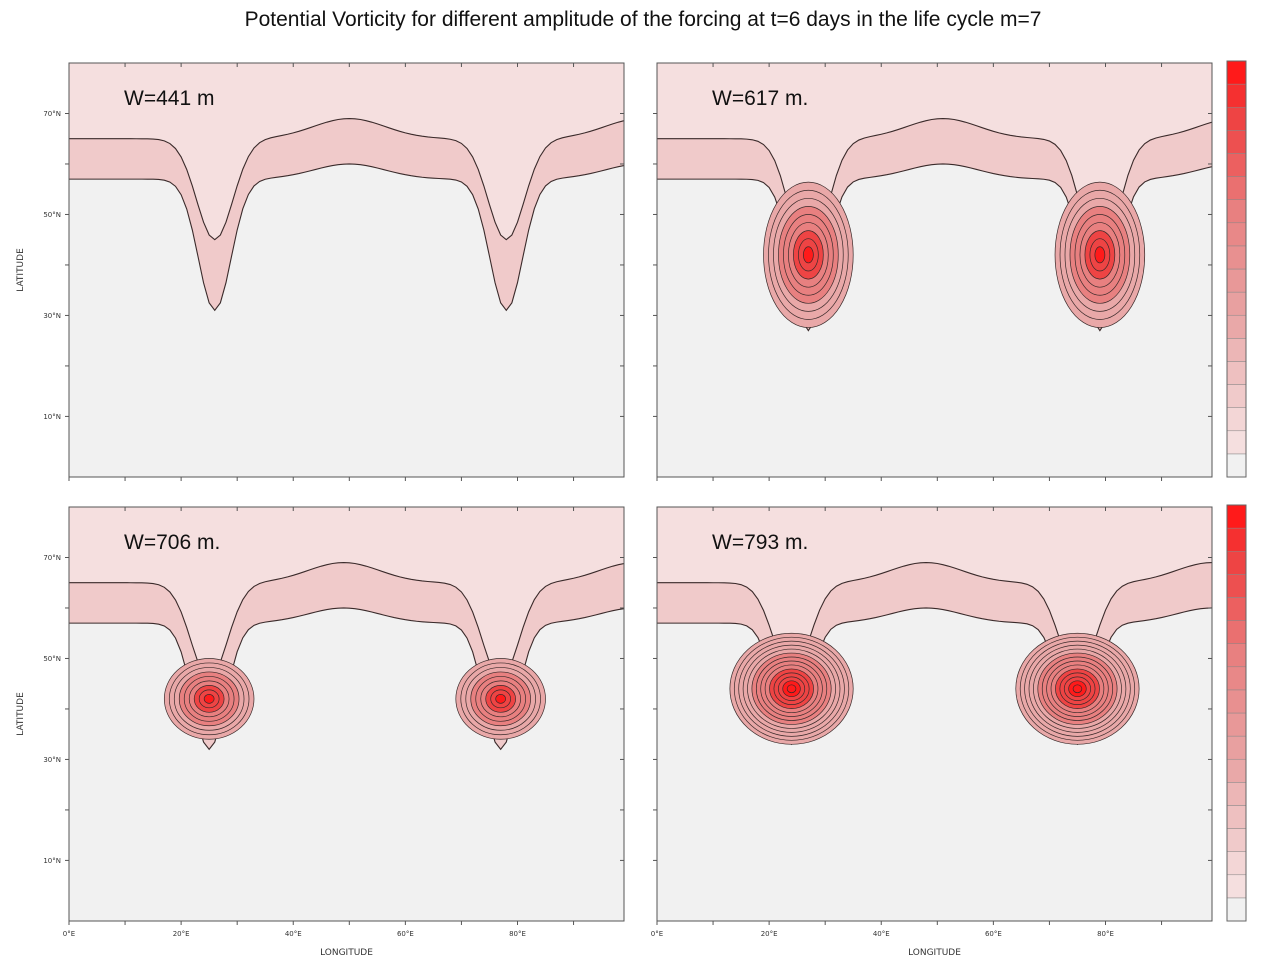 The height and width of the screenshot is (967, 1286). Describe the element at coordinates (172, 542) in the screenshot. I see `panel-label: W=706 m.` at that location.